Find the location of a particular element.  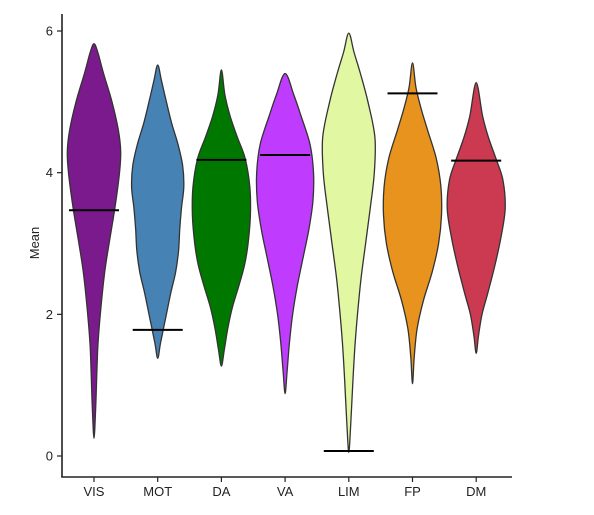

y-tick-label: 2 is located at coordinates (49, 314).